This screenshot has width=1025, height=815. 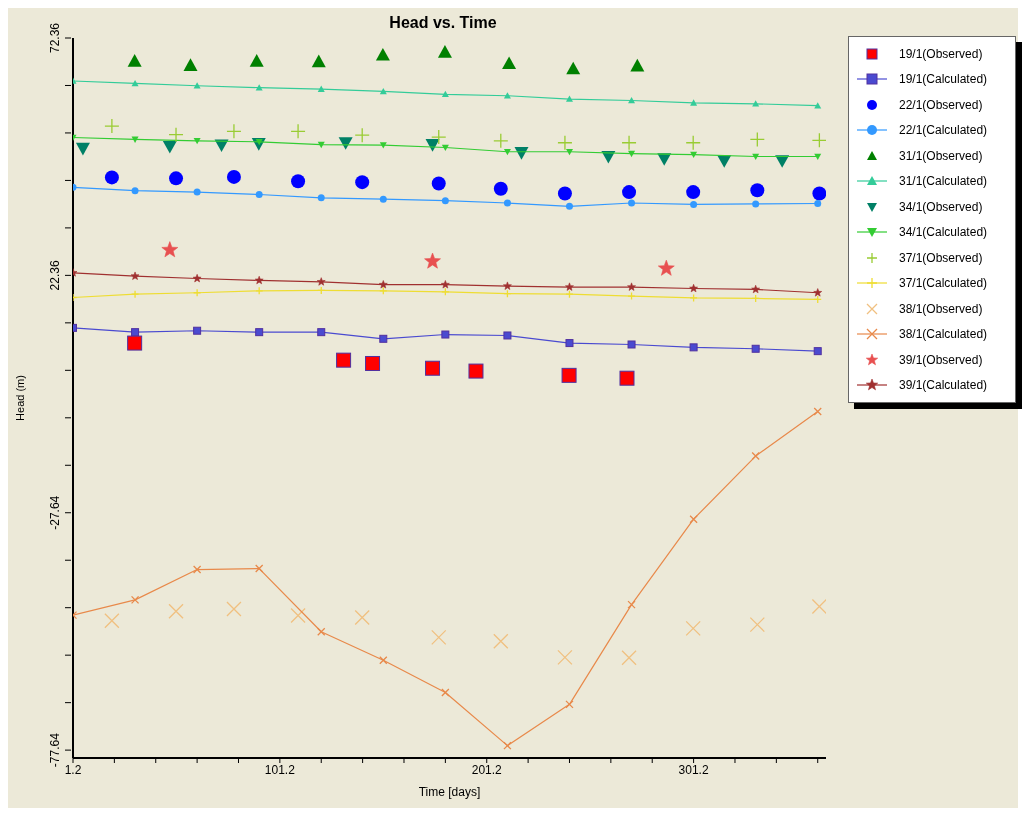 What do you see at coordinates (55, 38) in the screenshot?
I see `y-tick-label: 72.36` at bounding box center [55, 38].